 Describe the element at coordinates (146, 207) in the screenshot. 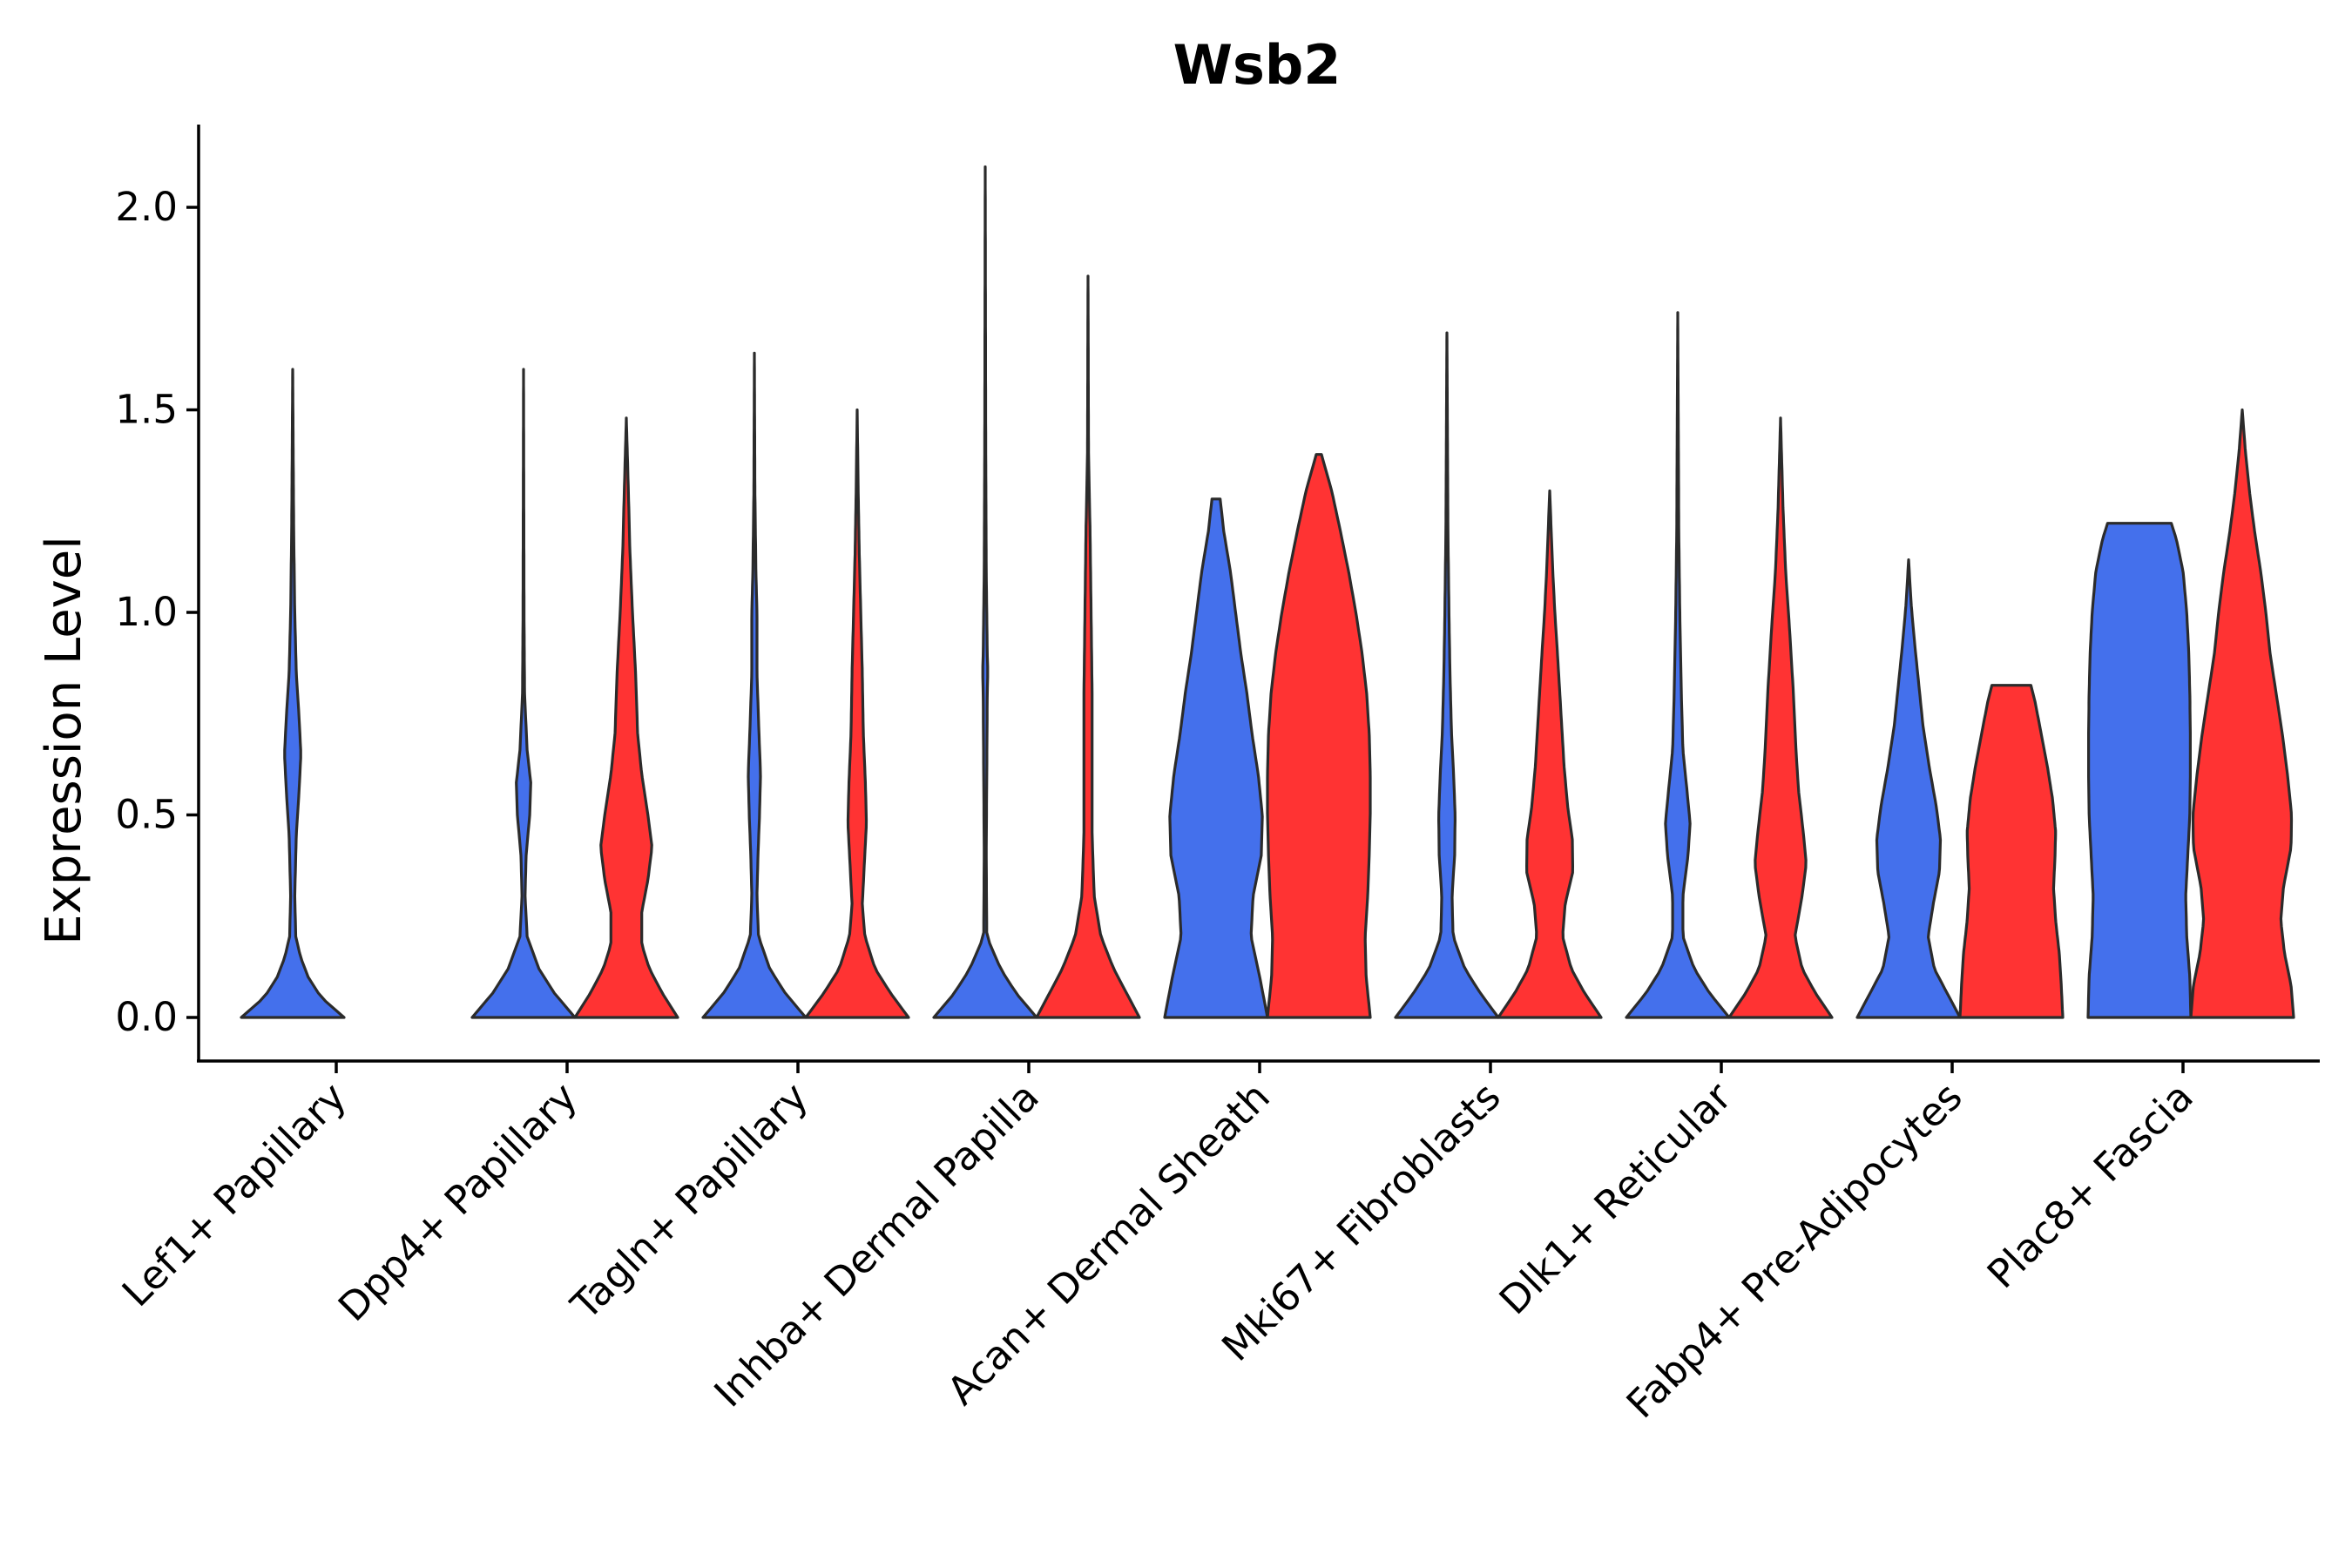

I see `y-tick-label: 2.0` at that location.